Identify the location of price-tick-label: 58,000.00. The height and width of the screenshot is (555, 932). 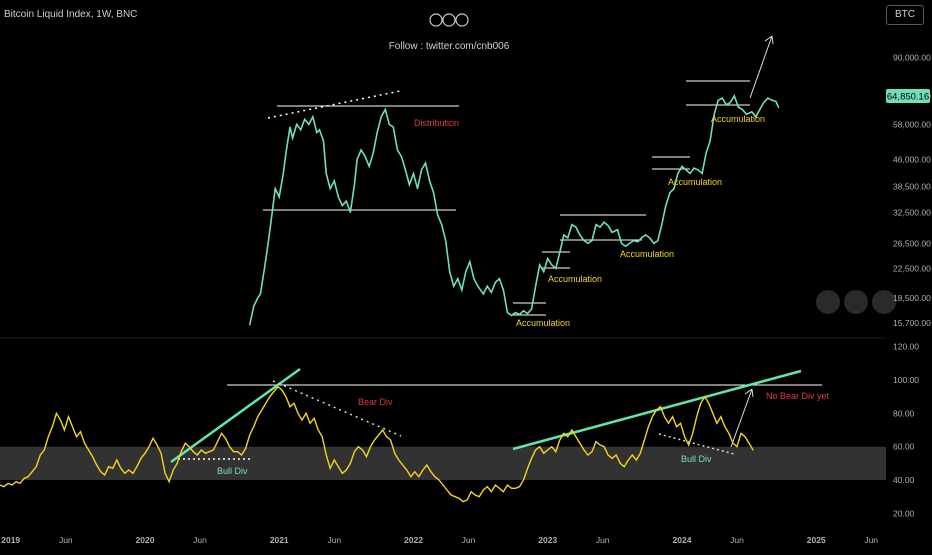
(912, 124).